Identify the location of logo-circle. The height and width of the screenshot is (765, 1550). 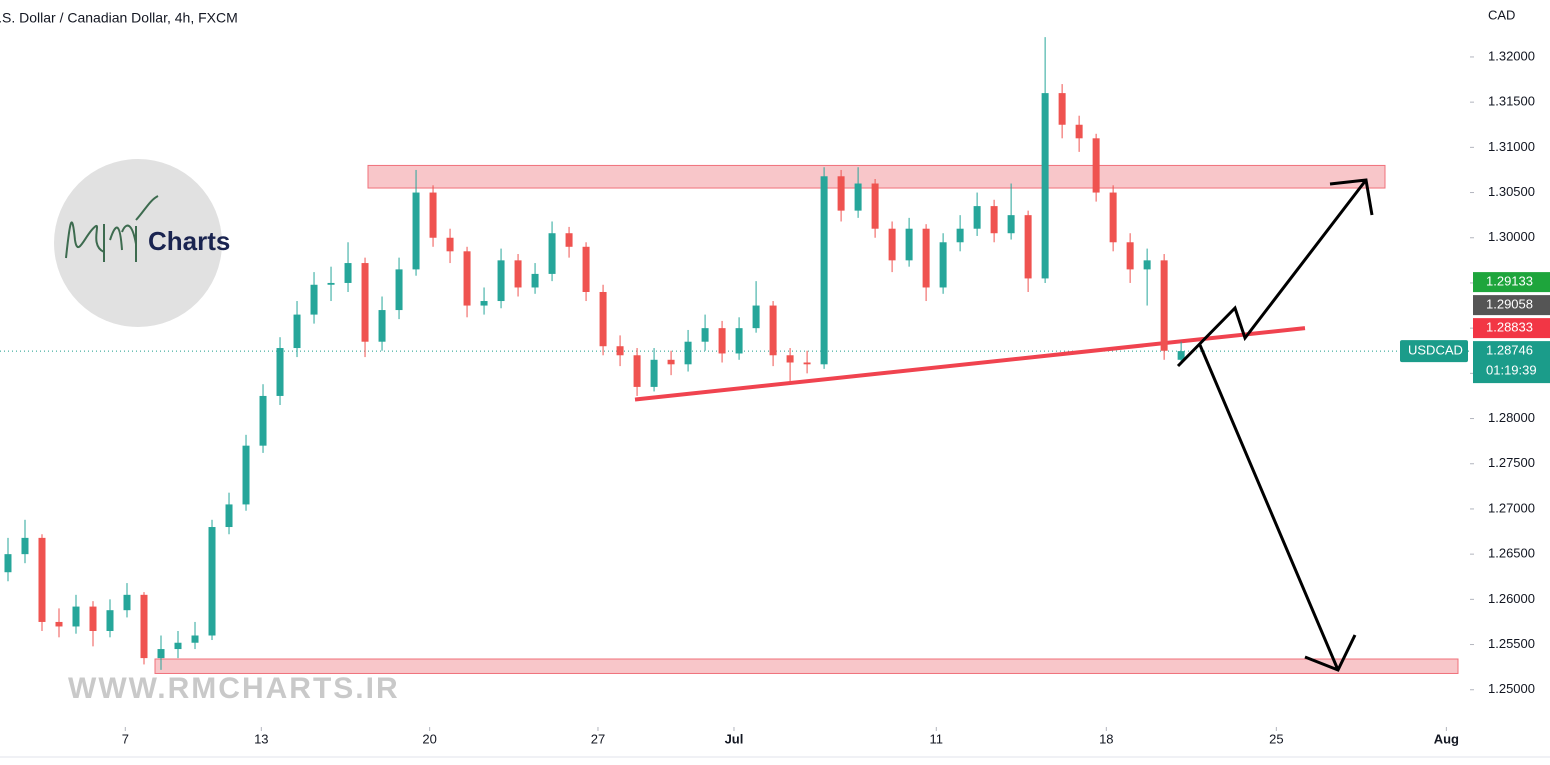
(138, 243).